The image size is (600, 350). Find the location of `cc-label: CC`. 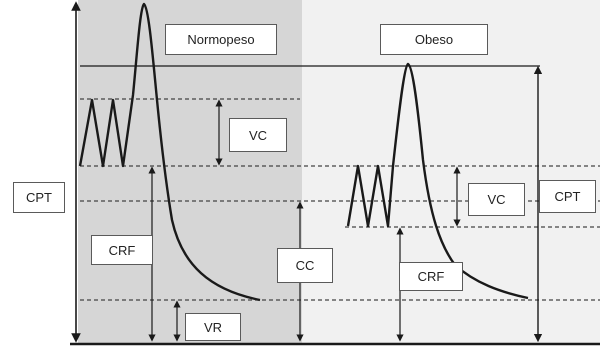

cc-label: CC is located at coordinates (305, 265).